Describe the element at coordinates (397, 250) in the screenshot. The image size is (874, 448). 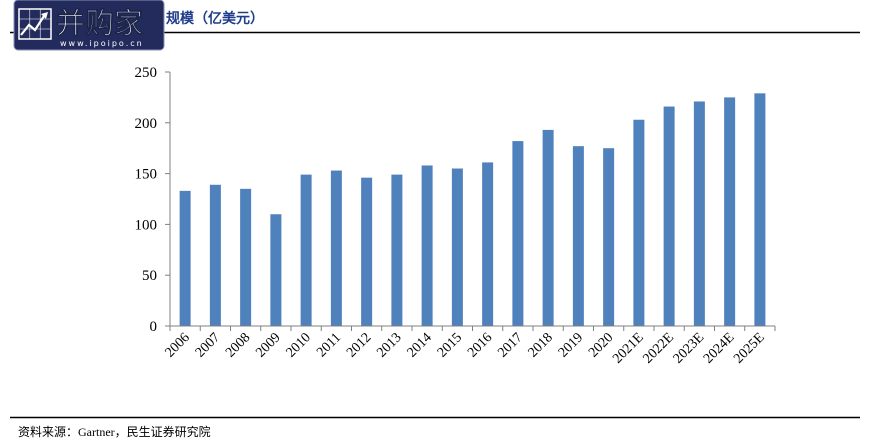
I see `bar-2013` at that location.